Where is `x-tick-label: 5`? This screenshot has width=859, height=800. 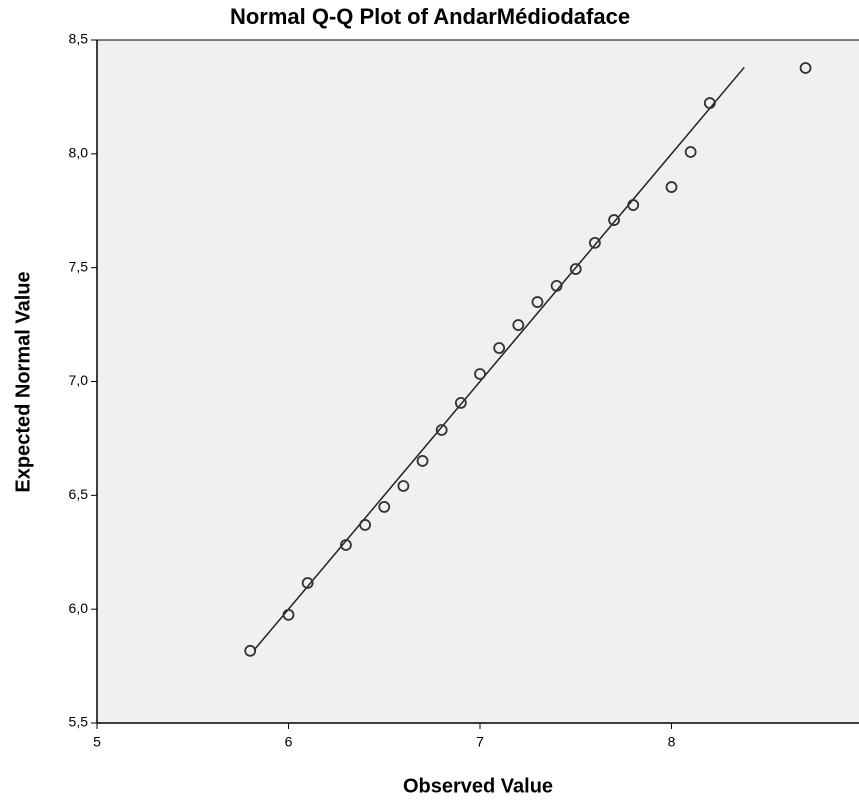 x-tick-label: 5 is located at coordinates (97, 742).